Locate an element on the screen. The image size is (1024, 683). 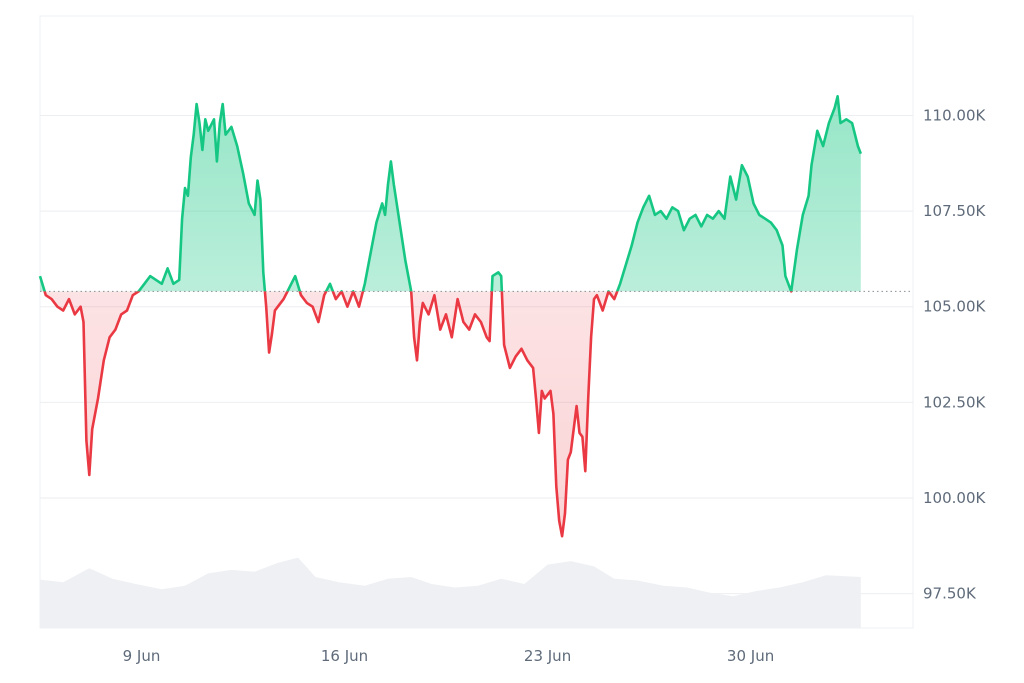
y-tick-label: 102.50K is located at coordinates (954, 402).